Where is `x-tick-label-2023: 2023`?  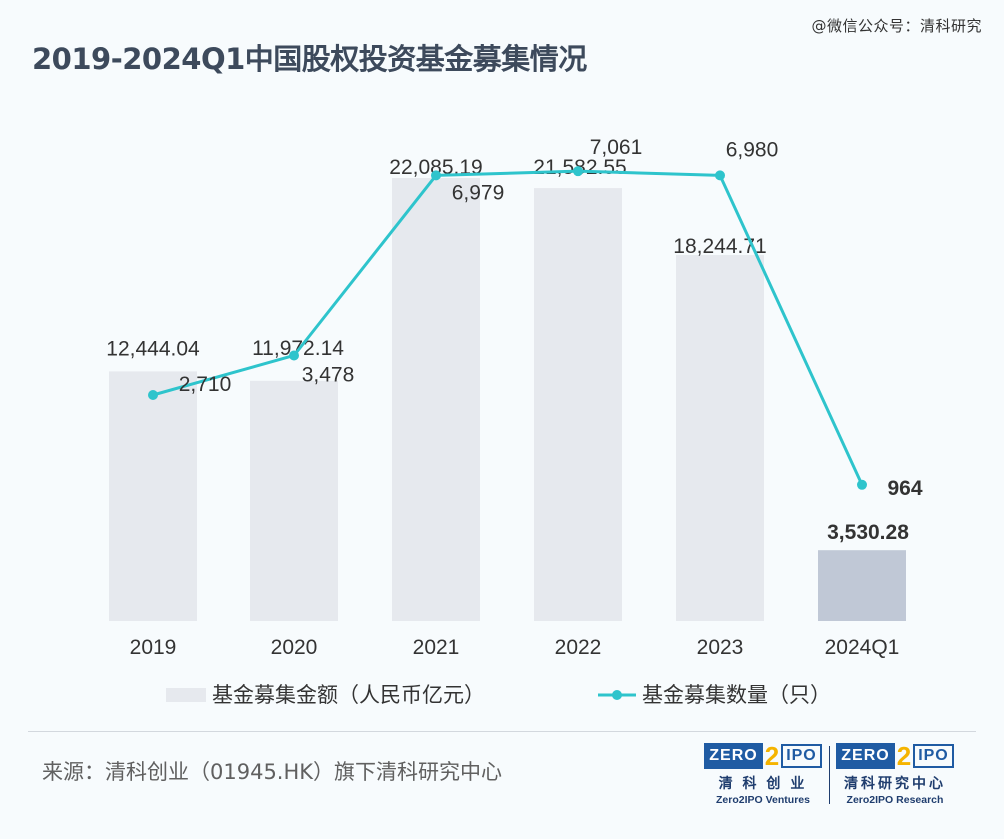
x-tick-label-2023: 2023 is located at coordinates (720, 647).